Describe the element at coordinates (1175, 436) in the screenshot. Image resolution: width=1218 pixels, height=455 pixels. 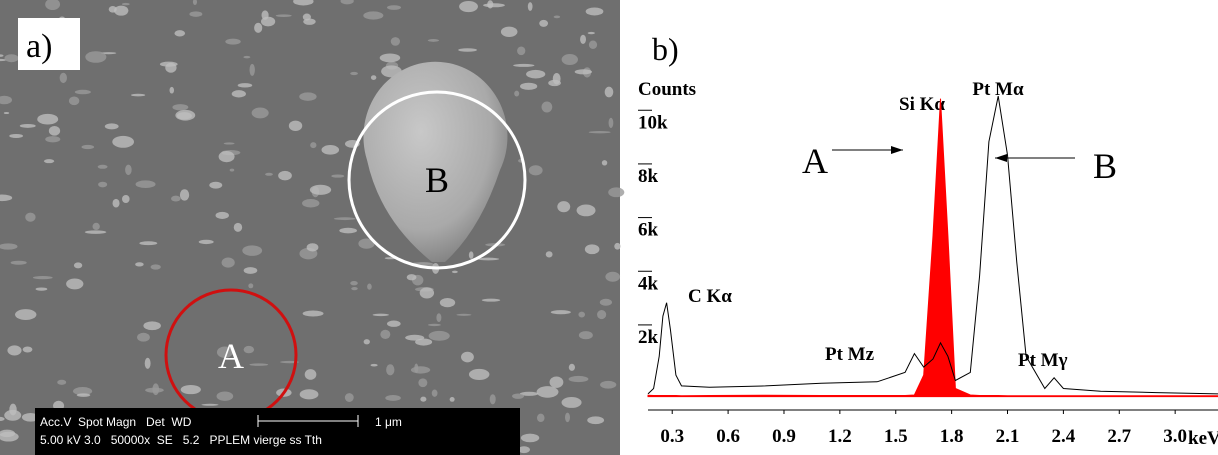
I see `x-tick-label: 3.0` at that location.